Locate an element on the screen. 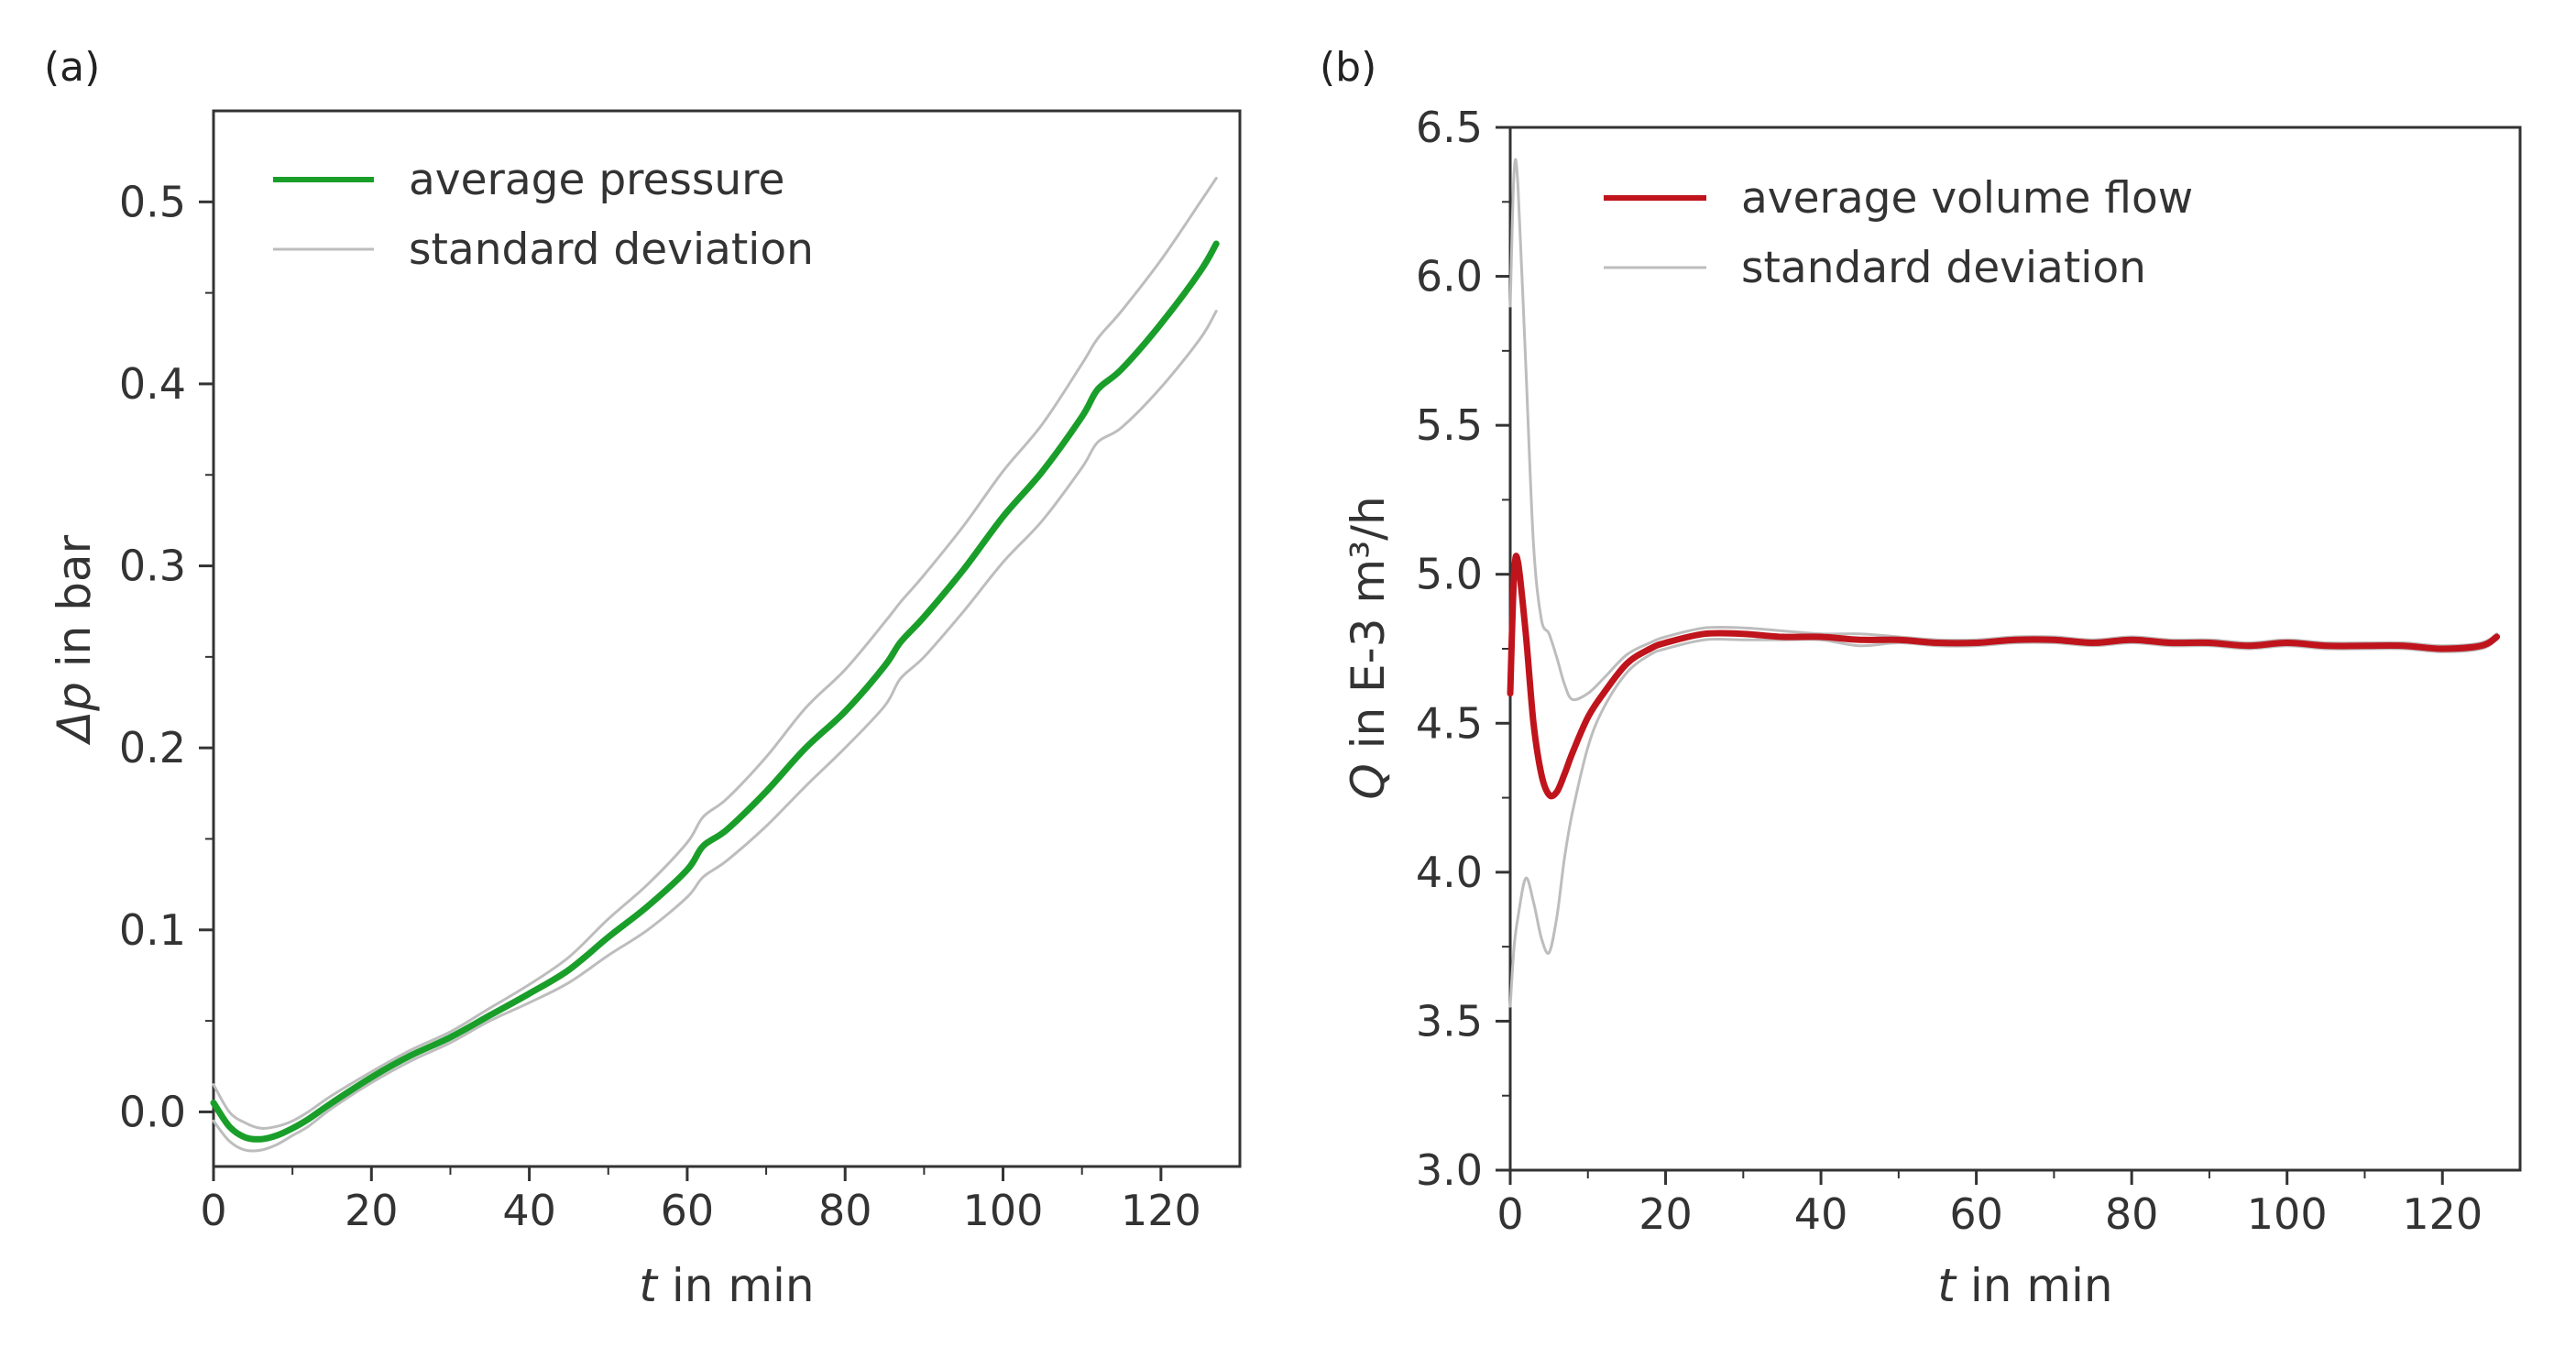 Image resolution: width=2576 pixels, height=1347 pixels. panel-b-series-mean is located at coordinates (2004, 676).